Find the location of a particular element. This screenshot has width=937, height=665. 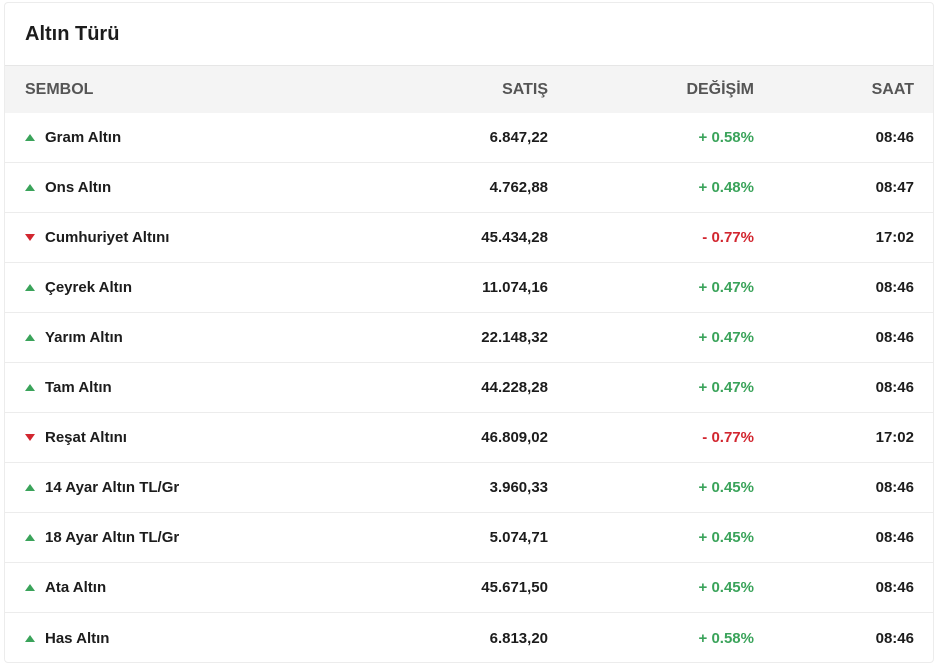

gold-type-name: 14 Ayar Altın TL/Gr is located at coordinates (112, 487).